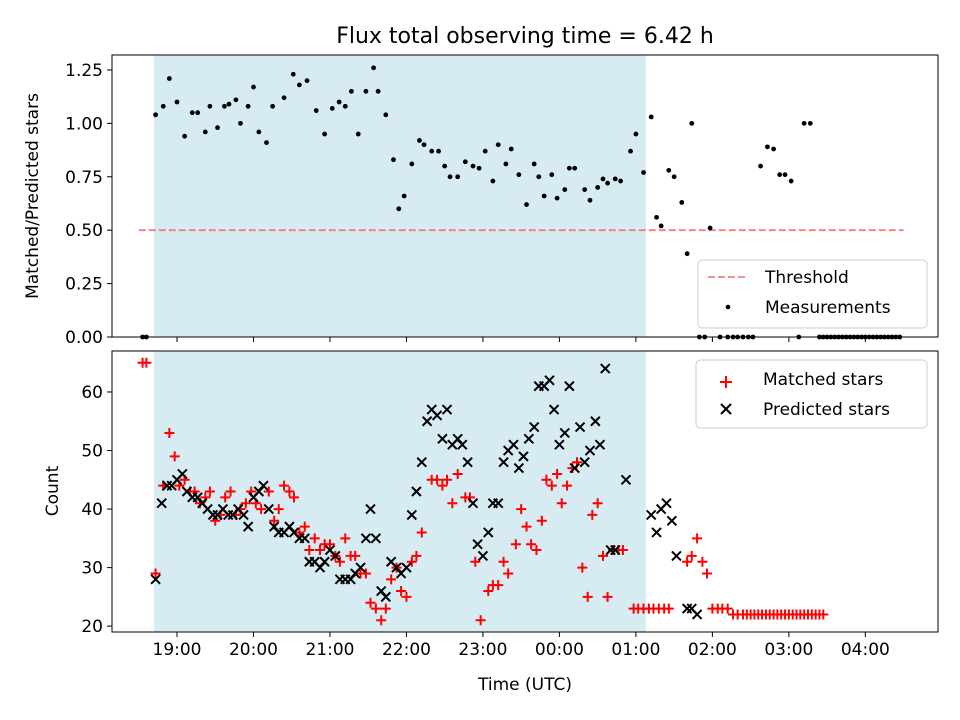 The height and width of the screenshot is (720, 960). I want to click on legend-matched-swatch, so click(726, 382).